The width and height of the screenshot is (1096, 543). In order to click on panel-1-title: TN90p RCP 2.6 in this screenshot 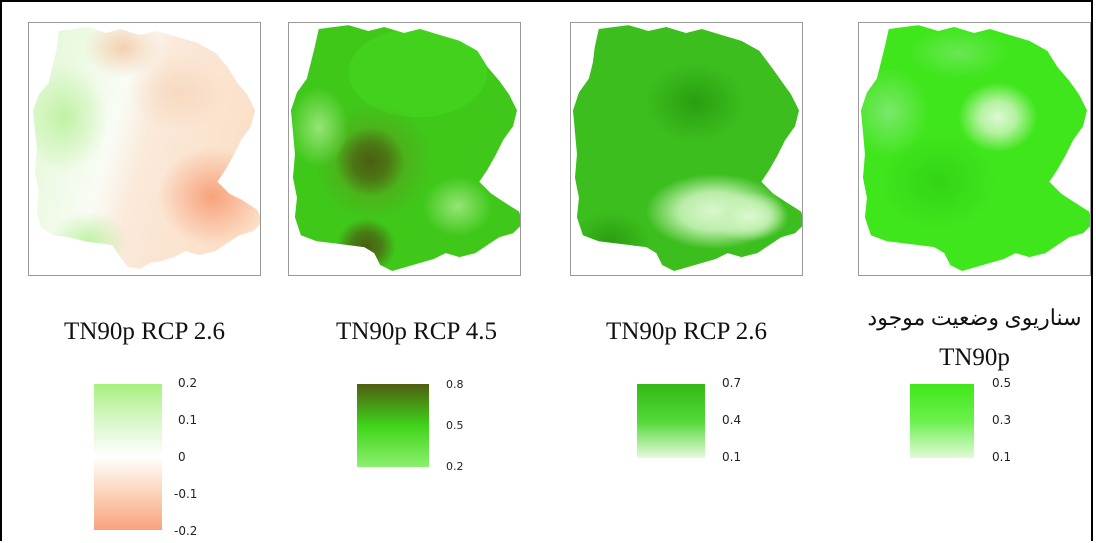, I will do `click(144, 332)`.